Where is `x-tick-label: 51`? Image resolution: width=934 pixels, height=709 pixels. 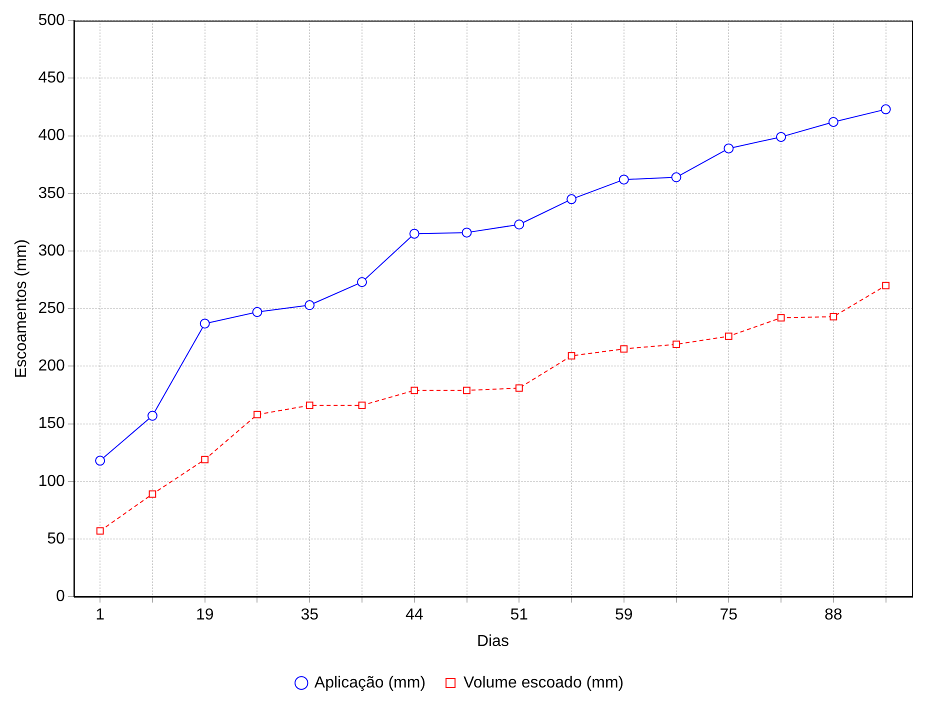 x-tick-label: 51 is located at coordinates (519, 615).